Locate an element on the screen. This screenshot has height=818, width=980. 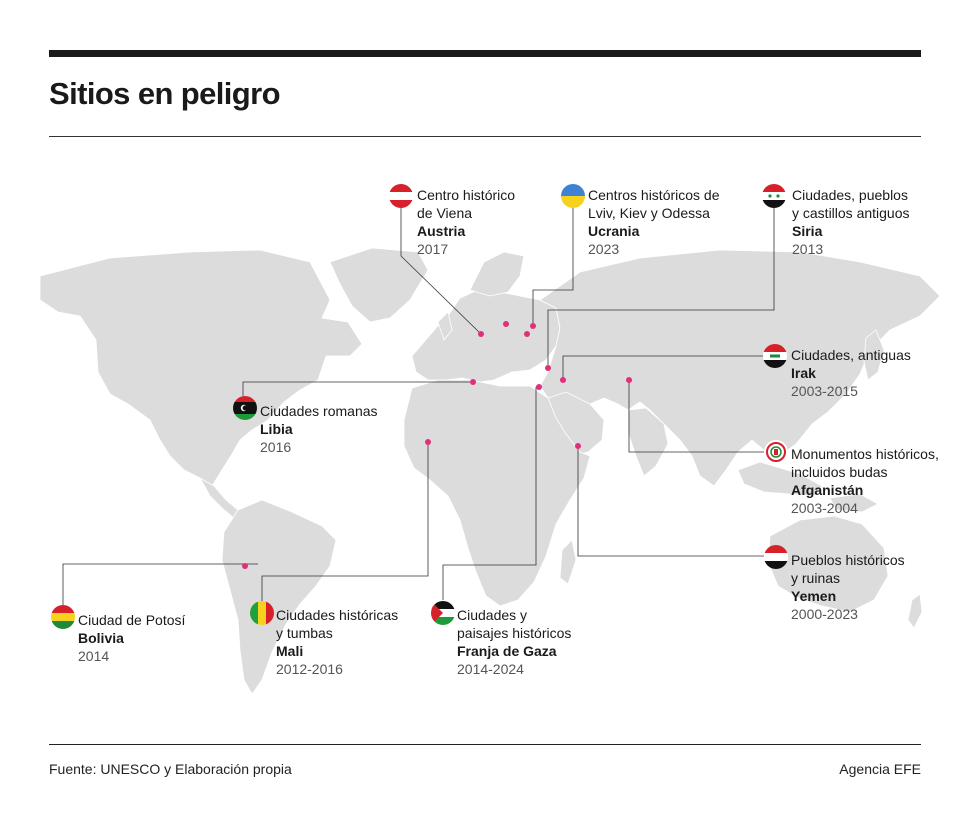
site-years: 2003-2004 is located at coordinates (824, 508).